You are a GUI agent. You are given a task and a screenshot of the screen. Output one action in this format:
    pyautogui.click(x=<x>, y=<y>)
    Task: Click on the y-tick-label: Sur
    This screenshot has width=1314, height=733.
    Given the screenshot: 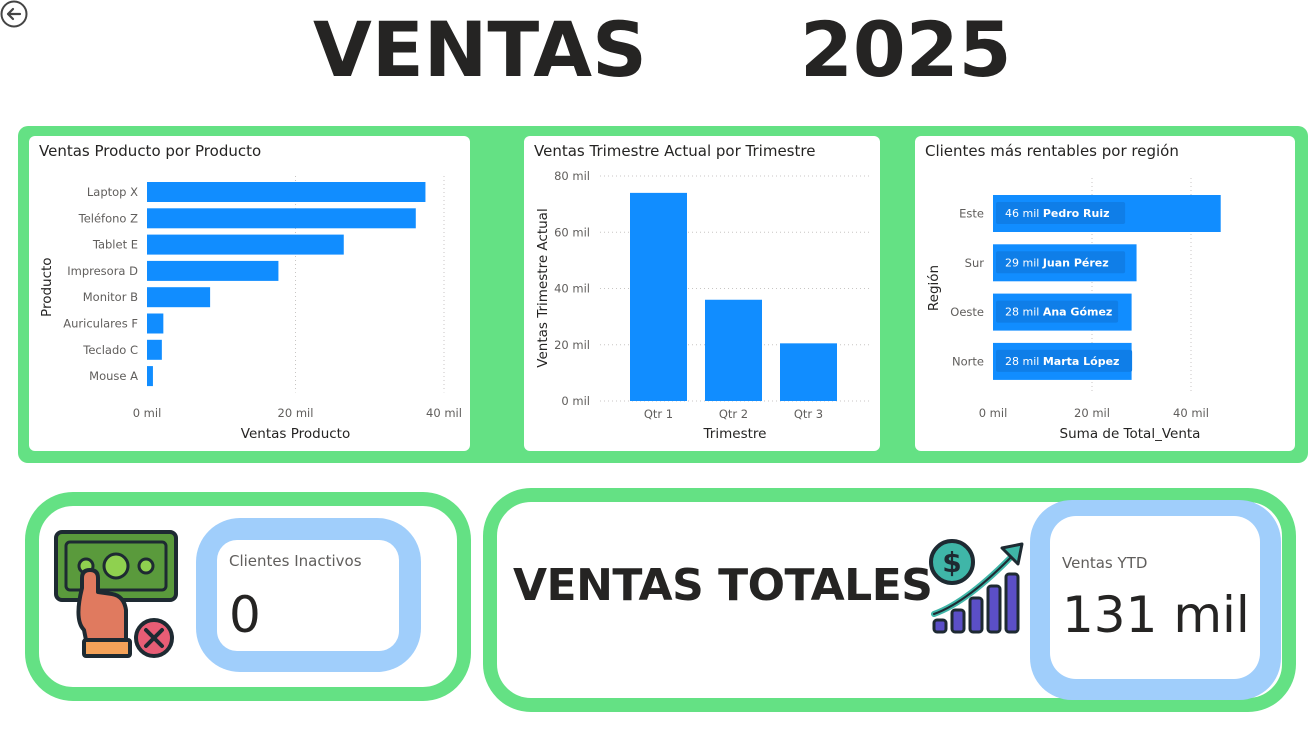 What is the action you would take?
    pyautogui.click(x=975, y=263)
    